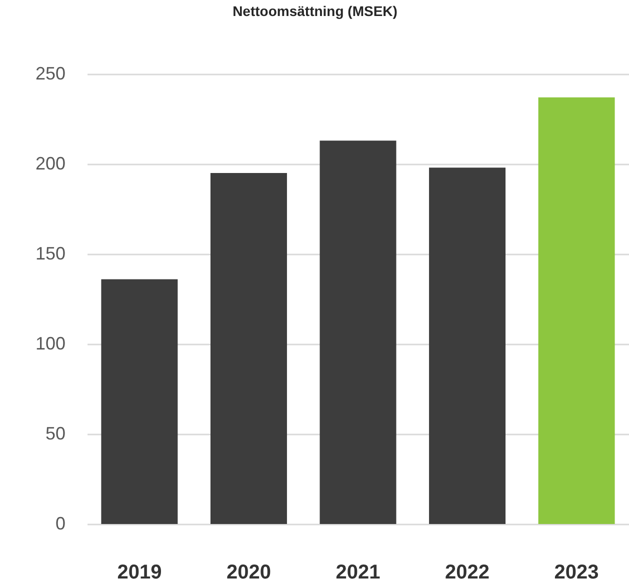 The height and width of the screenshot is (587, 629). What do you see at coordinates (576, 573) in the screenshot?
I see `x-tick-label: 2023` at bounding box center [576, 573].